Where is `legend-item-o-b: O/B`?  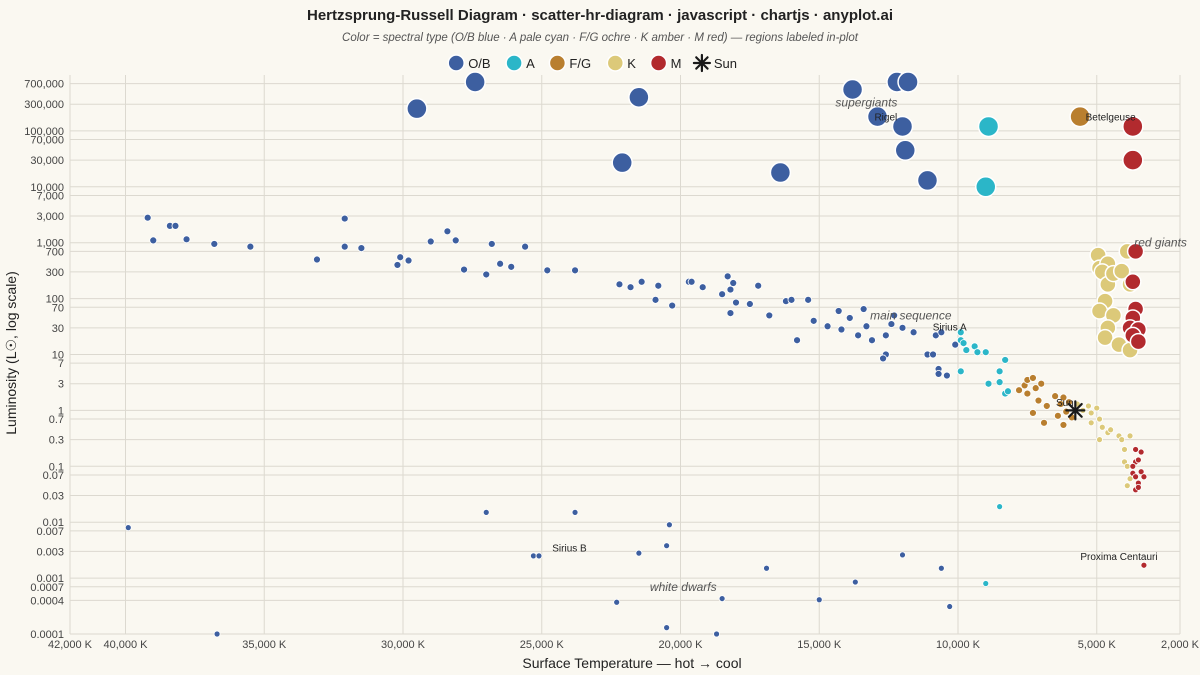
legend-item-o-b: O/B is located at coordinates (469, 63).